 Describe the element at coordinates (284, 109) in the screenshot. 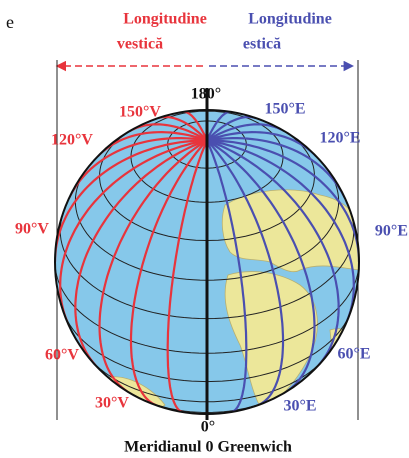

I see `east-label: 150°E` at that location.